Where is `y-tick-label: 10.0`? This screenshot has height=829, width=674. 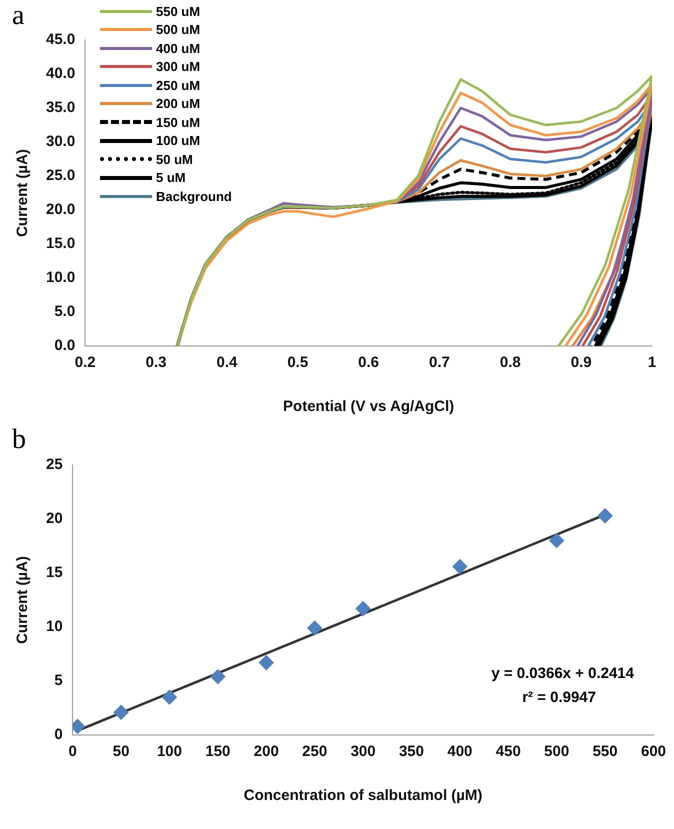
y-tick-label: 10.0 is located at coordinates (61, 277).